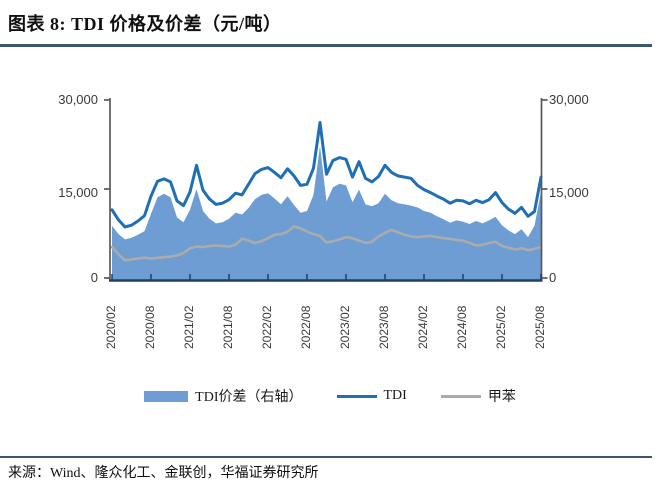 This screenshot has height=488, width=660. What do you see at coordinates (326, 45) in the screenshot?
I see `title-divider` at bounding box center [326, 45].